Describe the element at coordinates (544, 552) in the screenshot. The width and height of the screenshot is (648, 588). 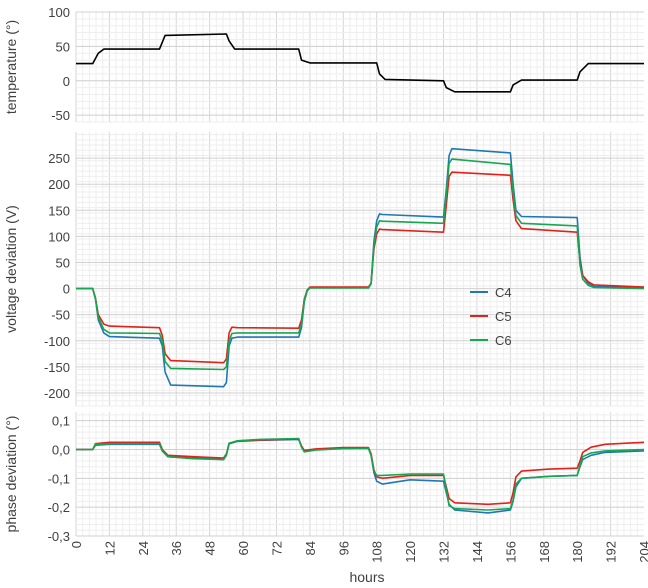
I see `x-tick-label: 168` at that location.